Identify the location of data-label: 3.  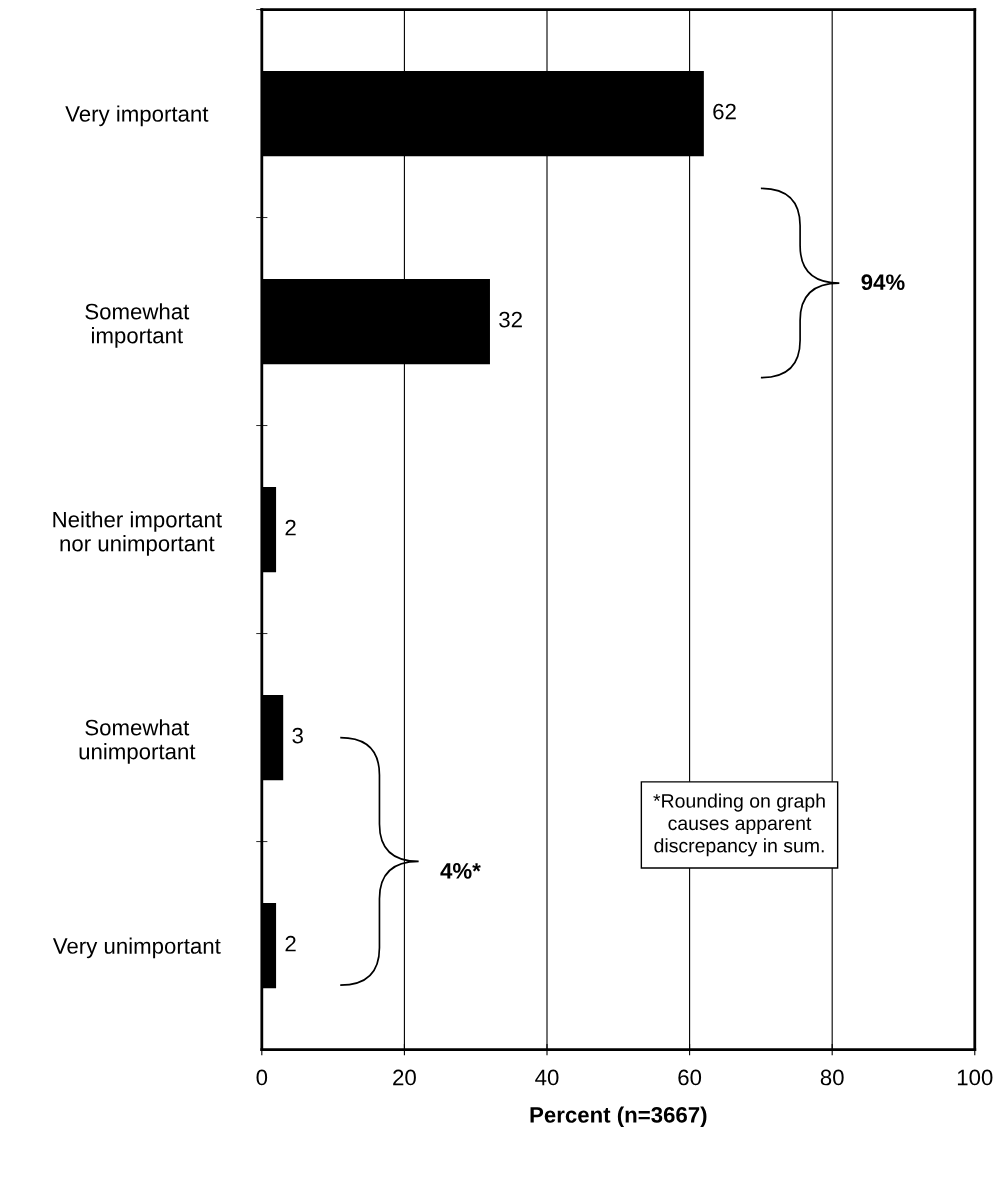
(297, 735).